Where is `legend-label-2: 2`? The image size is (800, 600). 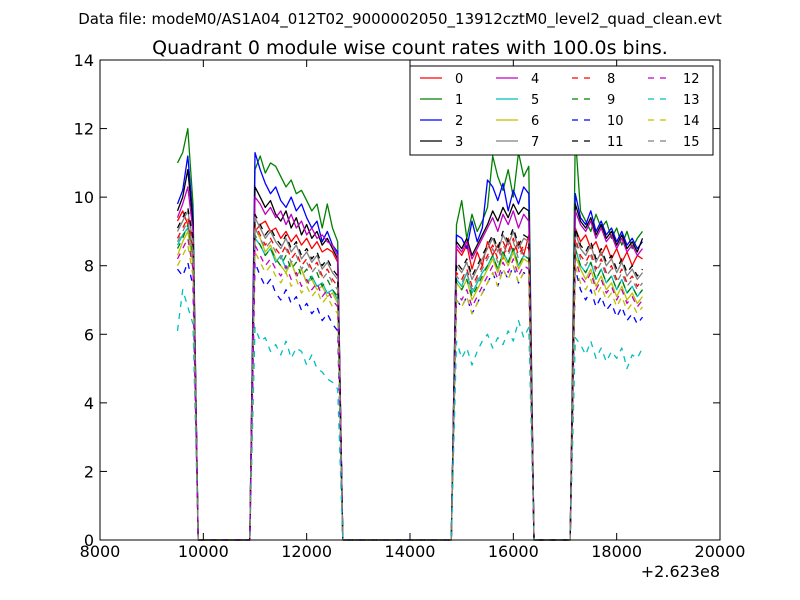 legend-label-2: 2 is located at coordinates (459, 121).